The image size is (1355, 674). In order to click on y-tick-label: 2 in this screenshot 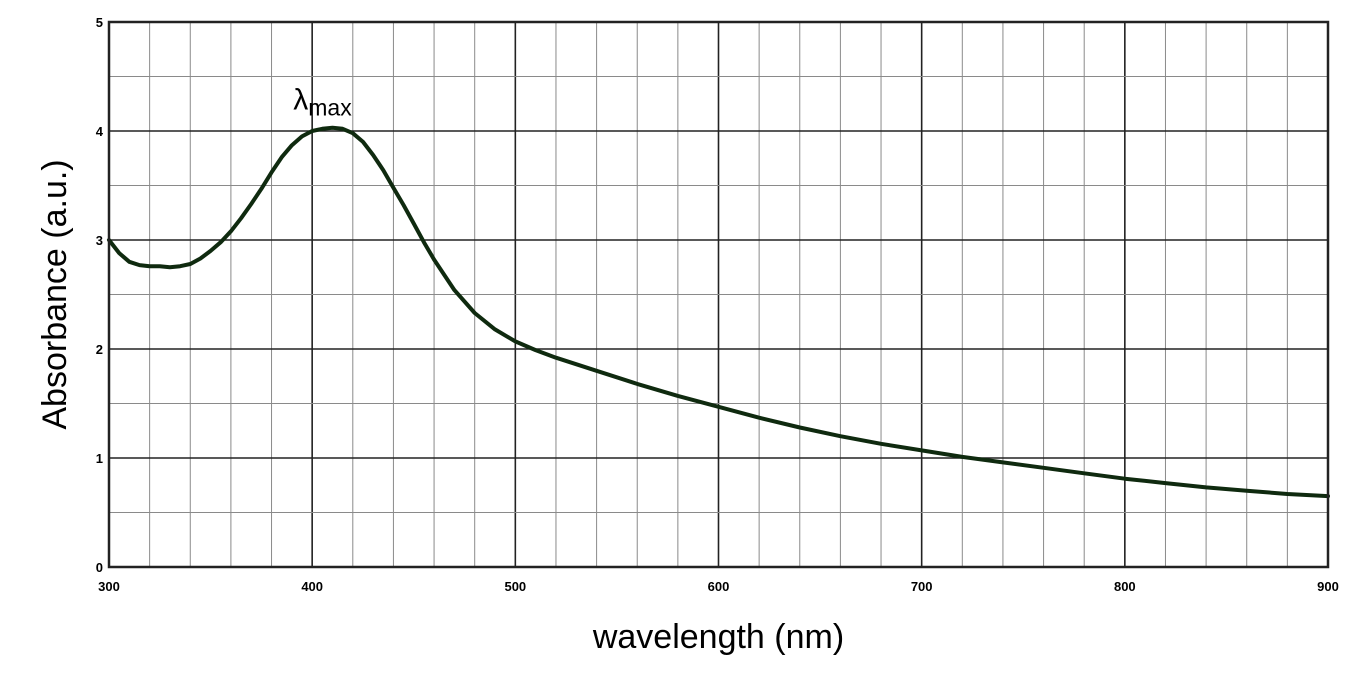, I will do `click(99, 349)`.